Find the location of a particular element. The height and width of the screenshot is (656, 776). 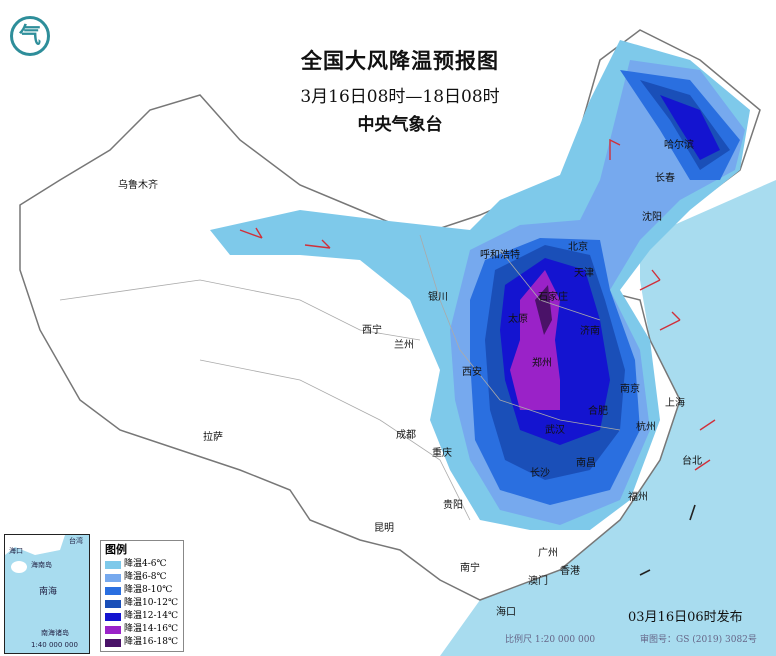

legend-item: 降温12-14℃ is located at coordinates (142, 616).